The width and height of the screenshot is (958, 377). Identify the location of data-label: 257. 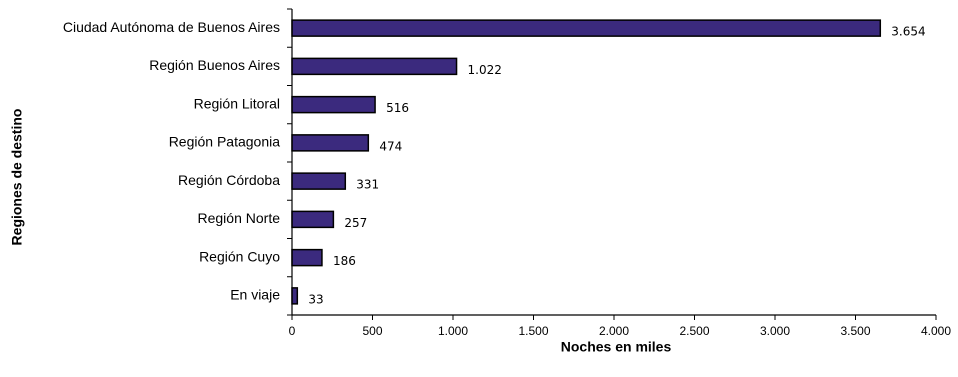
(355, 223).